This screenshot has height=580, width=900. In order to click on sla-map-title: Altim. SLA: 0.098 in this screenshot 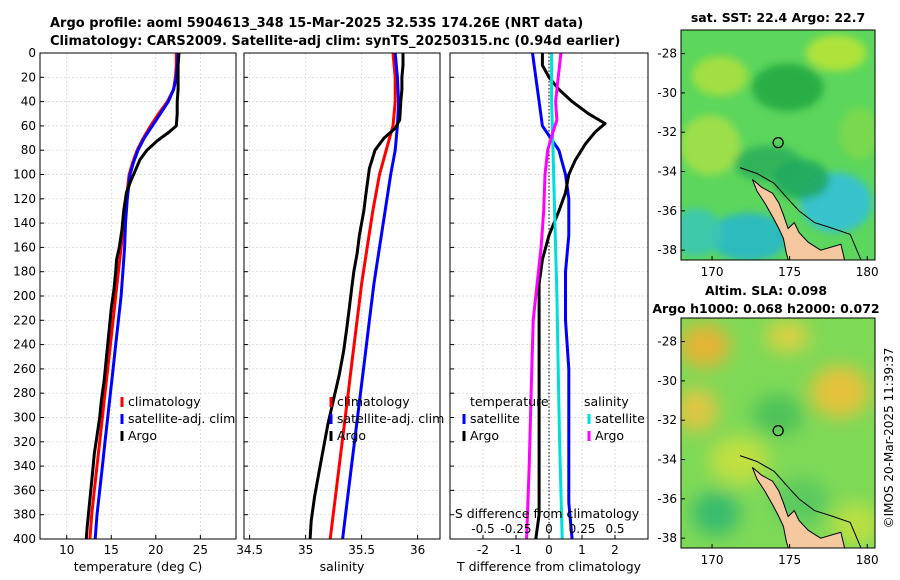, I will do `click(766, 290)`.